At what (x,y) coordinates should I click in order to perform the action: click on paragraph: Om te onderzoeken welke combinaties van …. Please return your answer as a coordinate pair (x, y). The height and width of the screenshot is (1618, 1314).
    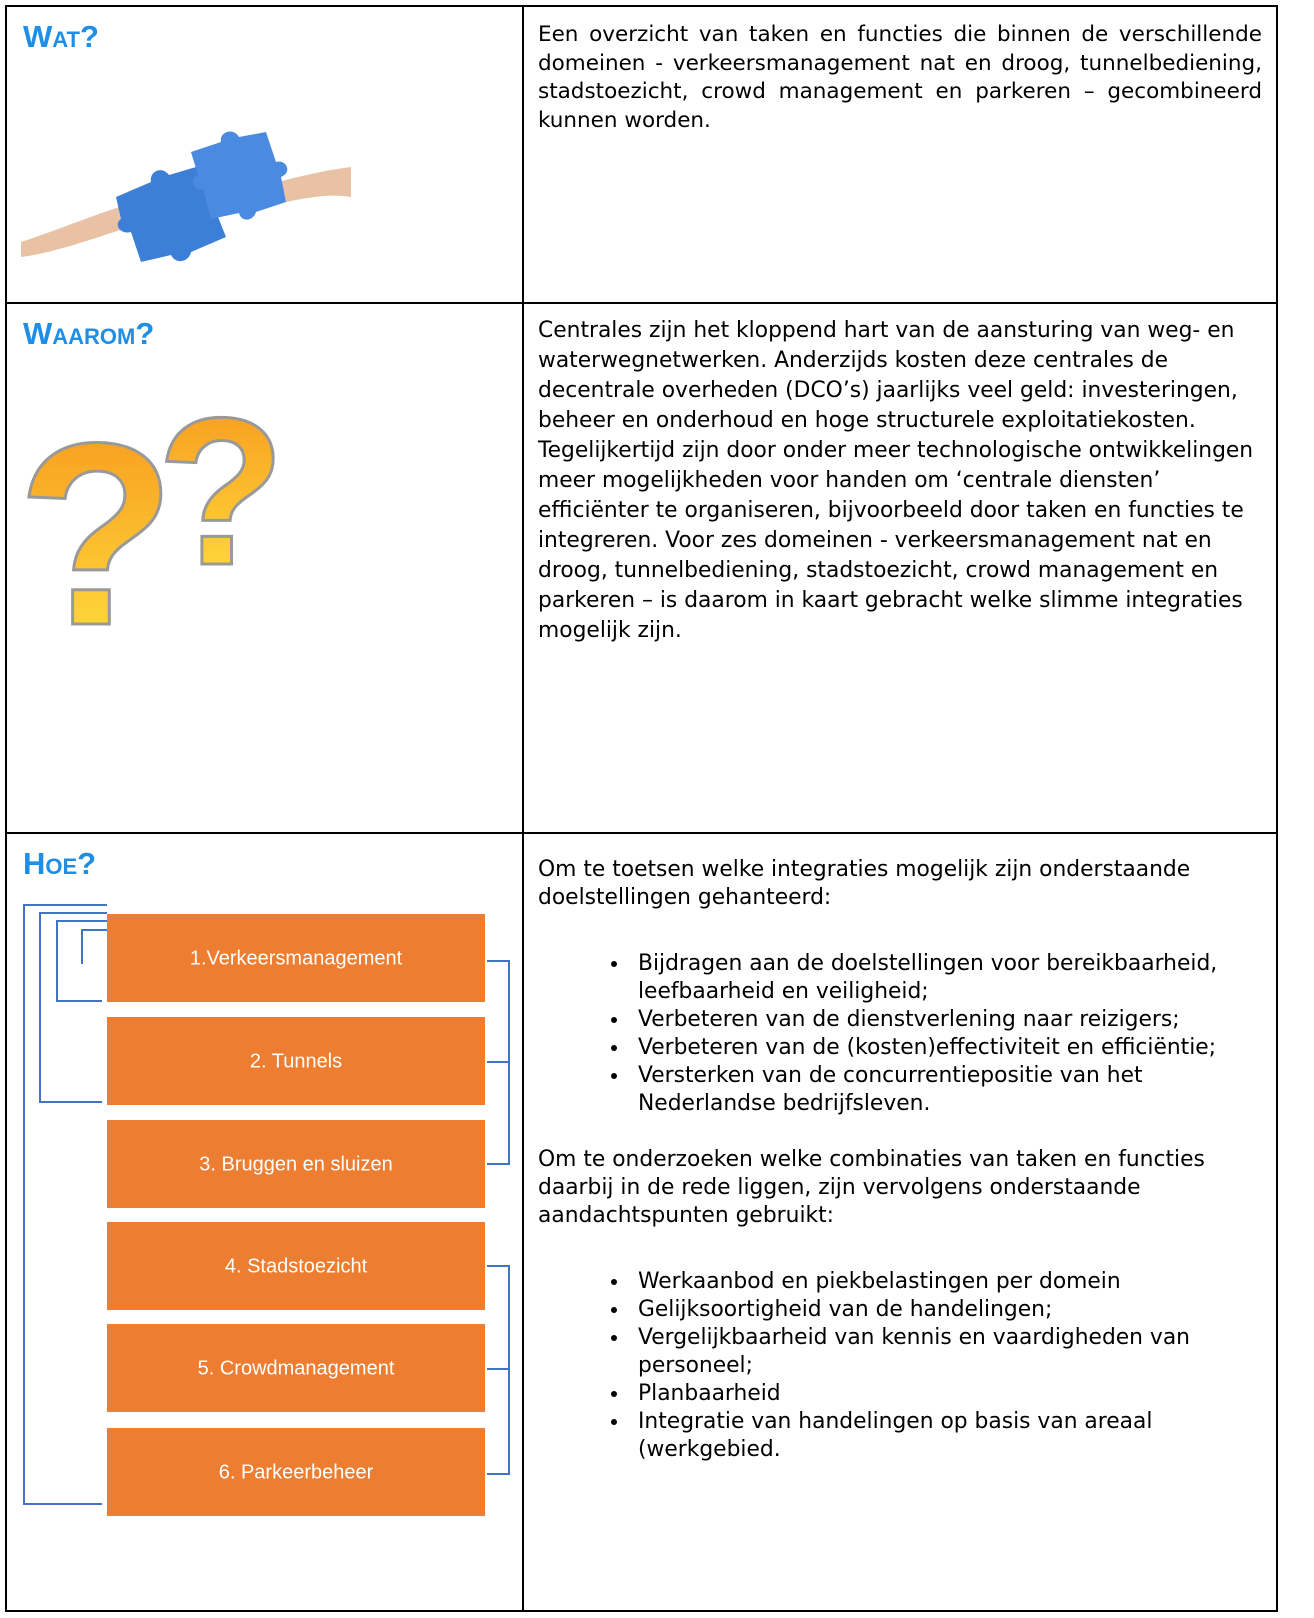
    Looking at the image, I should click on (871, 1187).